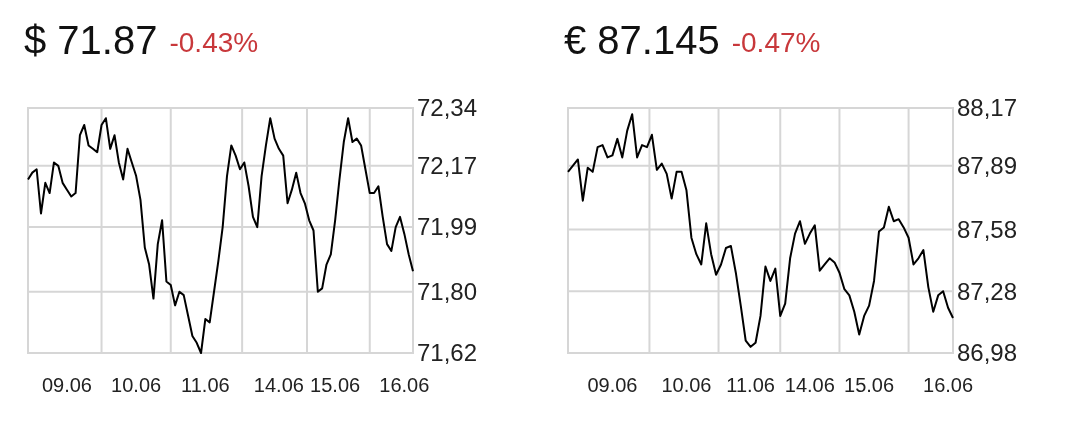 The image size is (1080, 422). What do you see at coordinates (91, 40) in the screenshot?
I see `chart-title: $ 71.87` at bounding box center [91, 40].